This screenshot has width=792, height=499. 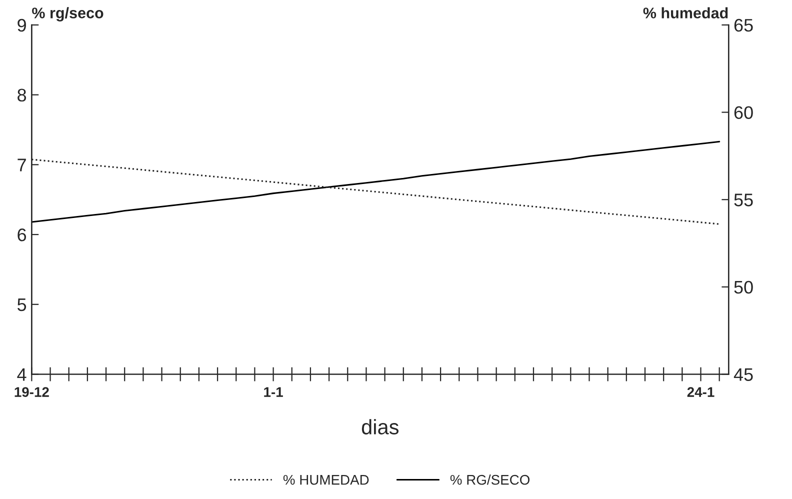 I want to click on line-series, so click(x=376, y=181).